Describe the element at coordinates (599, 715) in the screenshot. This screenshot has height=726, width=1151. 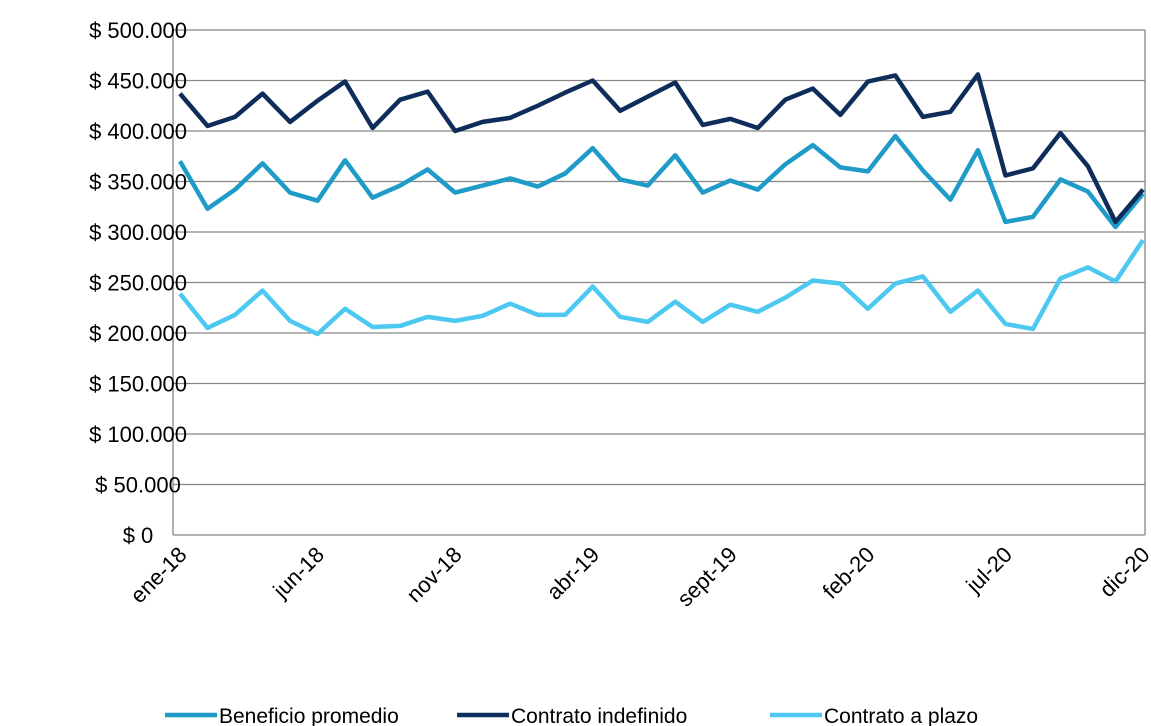
I see `legend-label: Contrato indefinido` at that location.